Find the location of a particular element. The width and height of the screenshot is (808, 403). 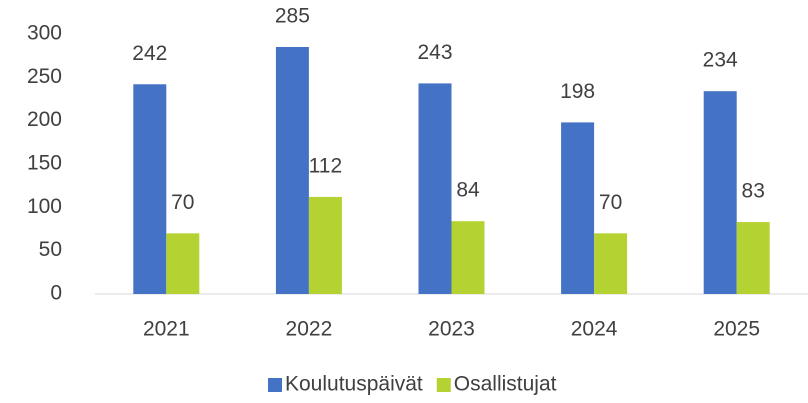

data-label: 198 is located at coordinates (577, 91).